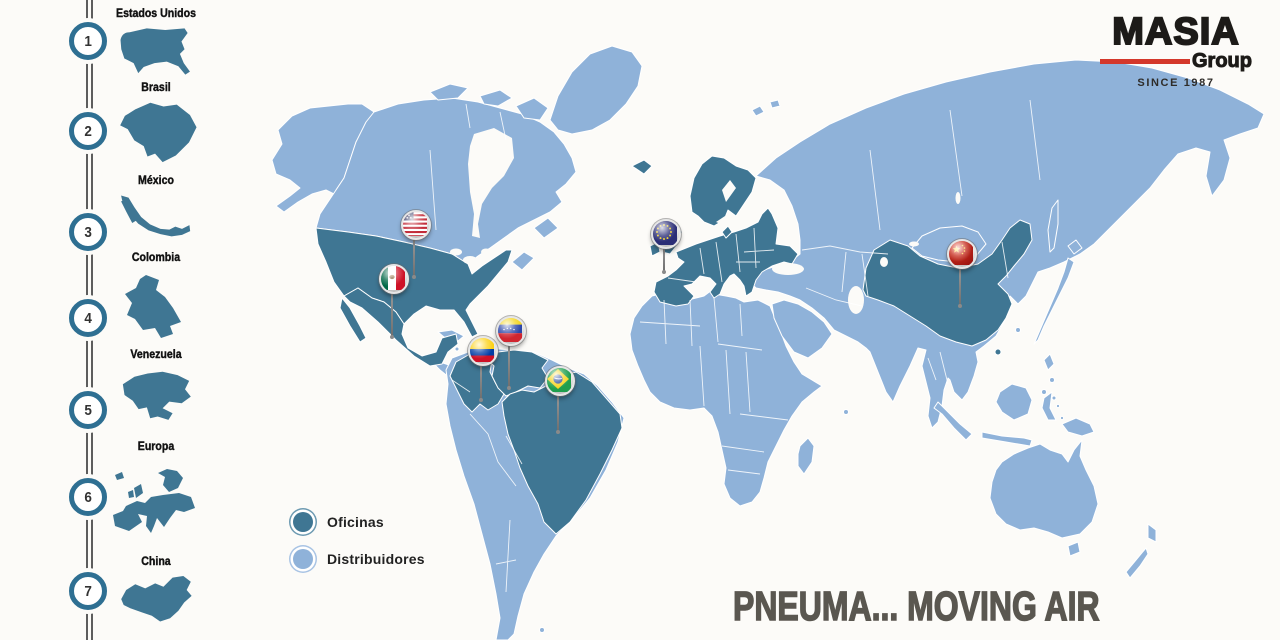  Describe the element at coordinates (88, 410) in the screenshot. I see `sidebar-step-5: 5` at that location.